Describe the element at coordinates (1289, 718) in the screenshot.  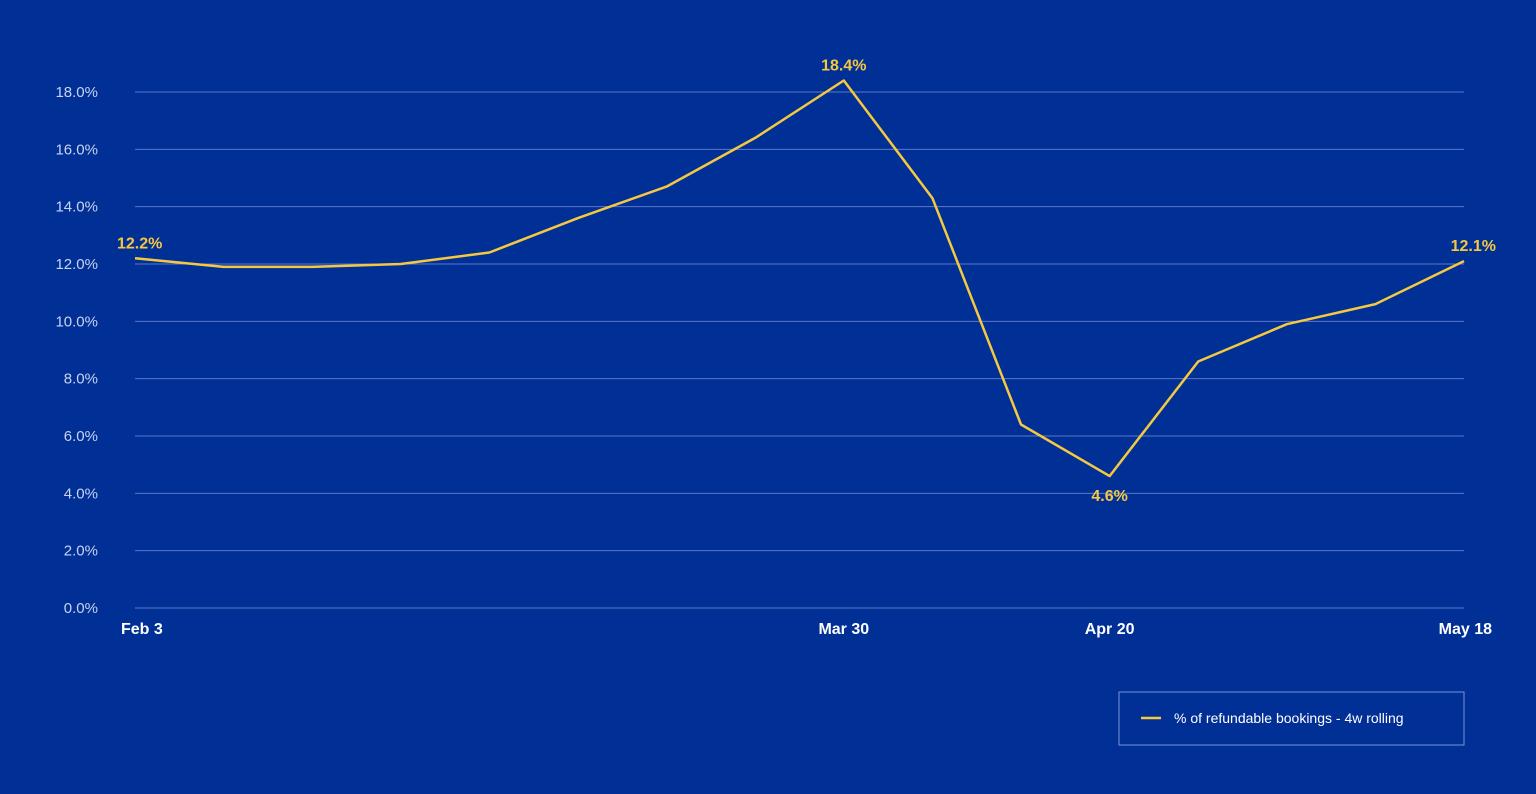
I see `legend-label: % of refundable bookings - 4w rolling` at that location.